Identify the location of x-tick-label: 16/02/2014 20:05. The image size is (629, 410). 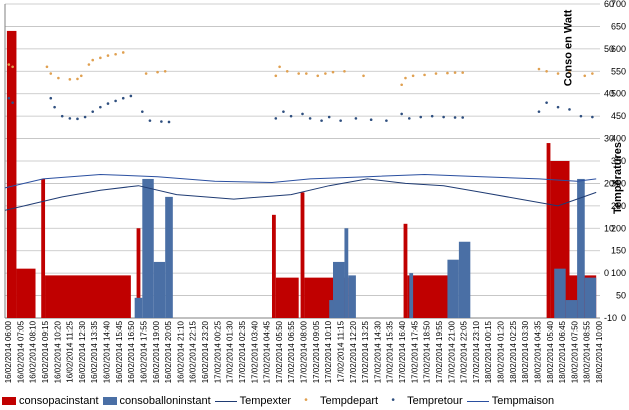
(168, 351).